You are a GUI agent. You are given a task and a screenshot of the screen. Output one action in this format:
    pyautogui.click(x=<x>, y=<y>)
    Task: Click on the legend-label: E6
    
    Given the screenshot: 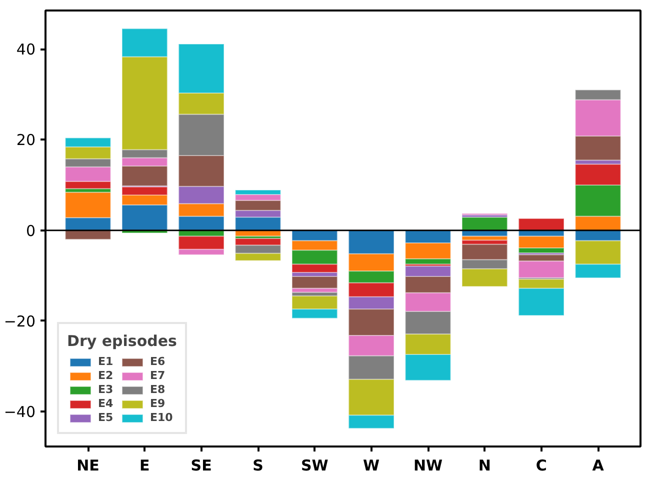 What is the action you would take?
    pyautogui.click(x=158, y=361)
    